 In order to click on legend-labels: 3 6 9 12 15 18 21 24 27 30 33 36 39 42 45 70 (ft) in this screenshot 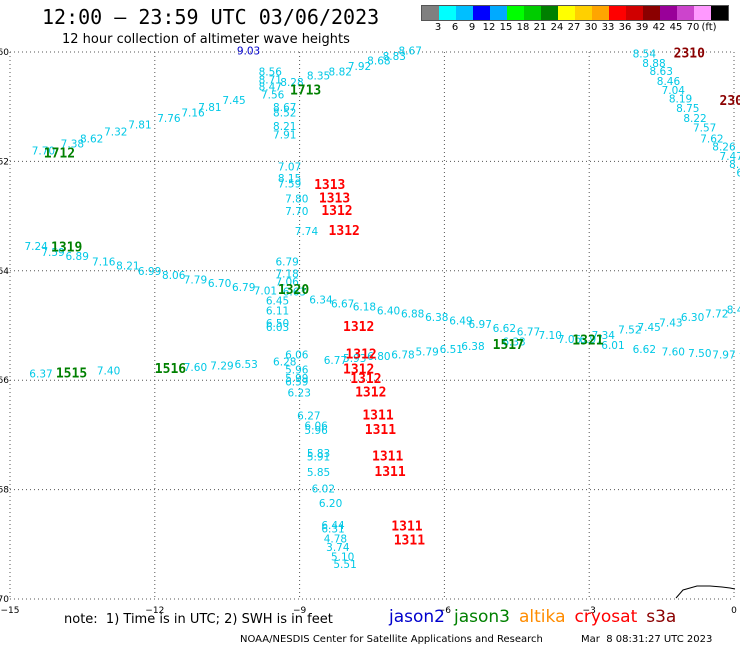, I will do `click(575, 28)`.